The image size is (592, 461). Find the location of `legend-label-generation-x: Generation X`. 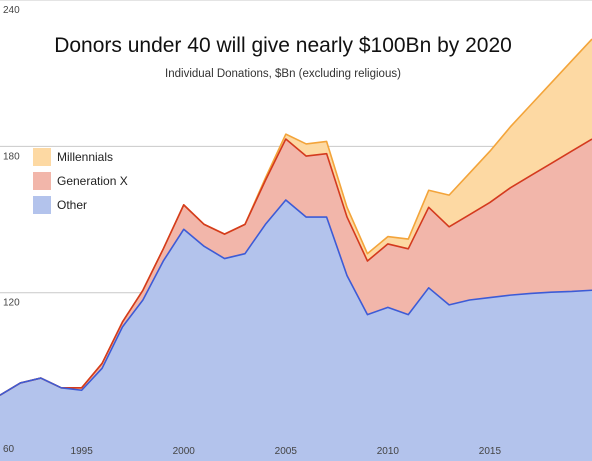

legend-label-generation-x: Generation X is located at coordinates (92, 181).